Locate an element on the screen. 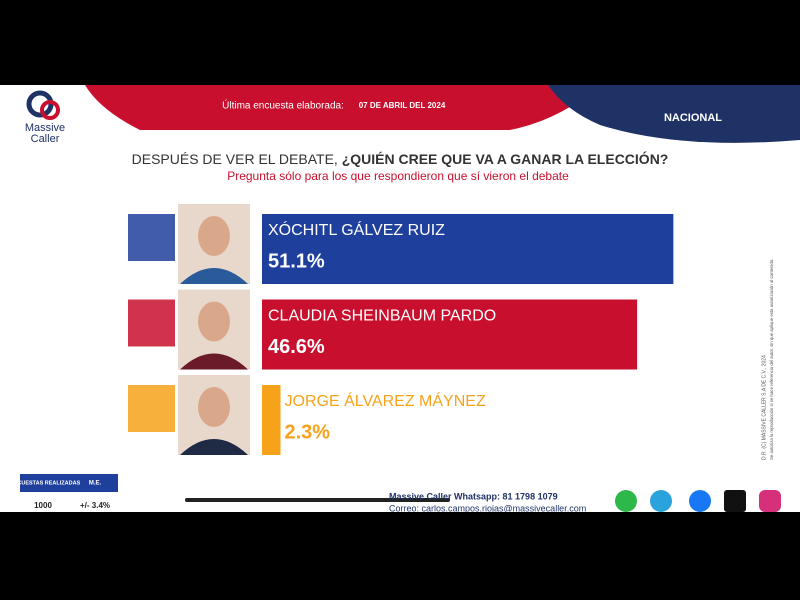 This screenshot has height=600, width=800. logo-ring-red is located at coordinates (50, 110).